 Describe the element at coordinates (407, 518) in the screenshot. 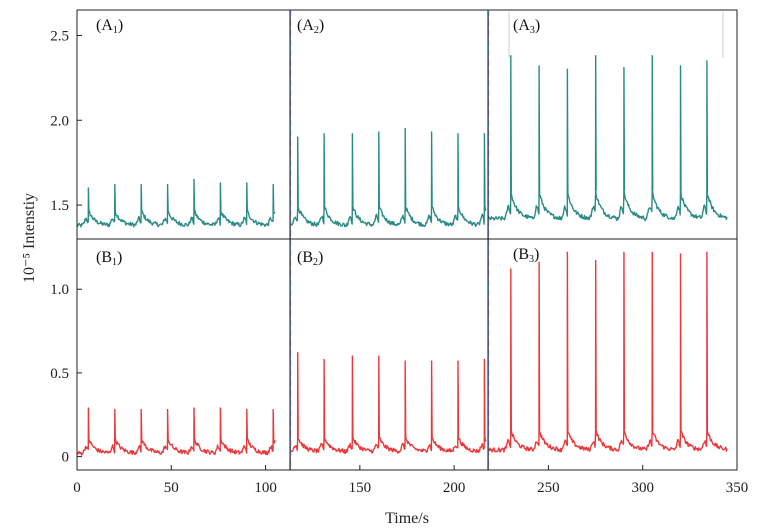

I see `x-axis-title: Time/s` at that location.